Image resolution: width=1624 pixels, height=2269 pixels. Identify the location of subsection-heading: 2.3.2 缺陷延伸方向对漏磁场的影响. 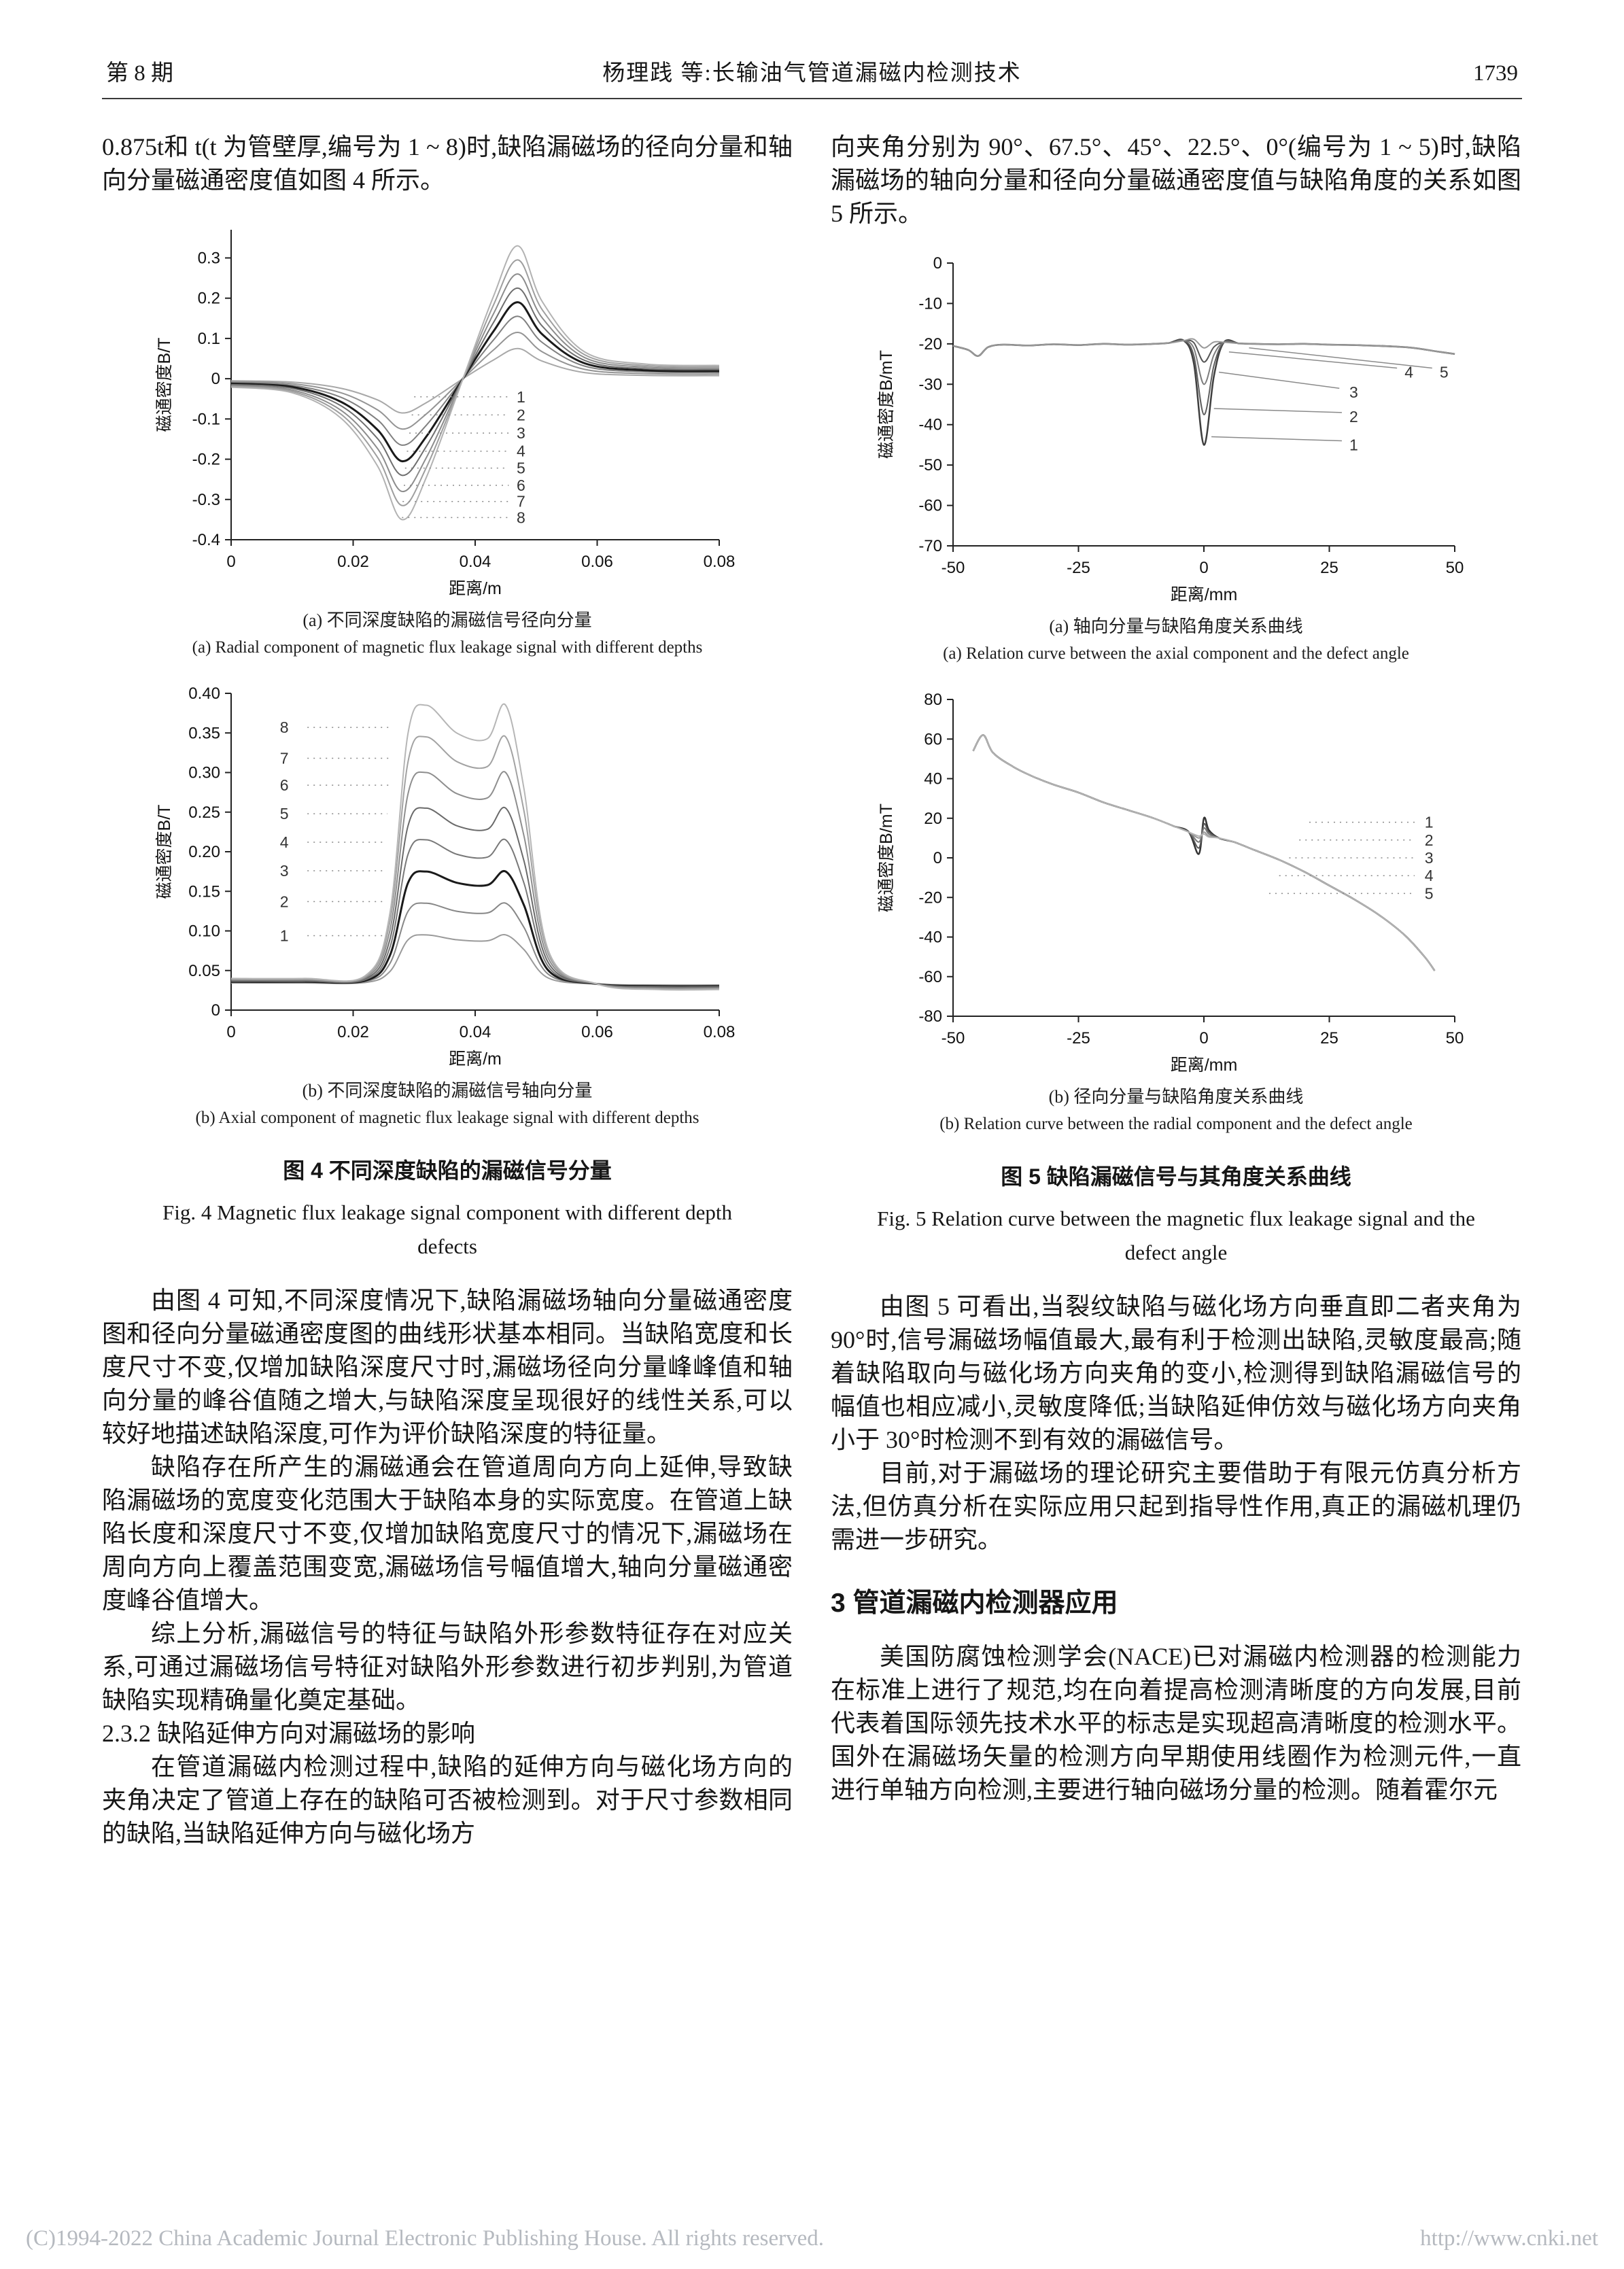
(289, 1734).